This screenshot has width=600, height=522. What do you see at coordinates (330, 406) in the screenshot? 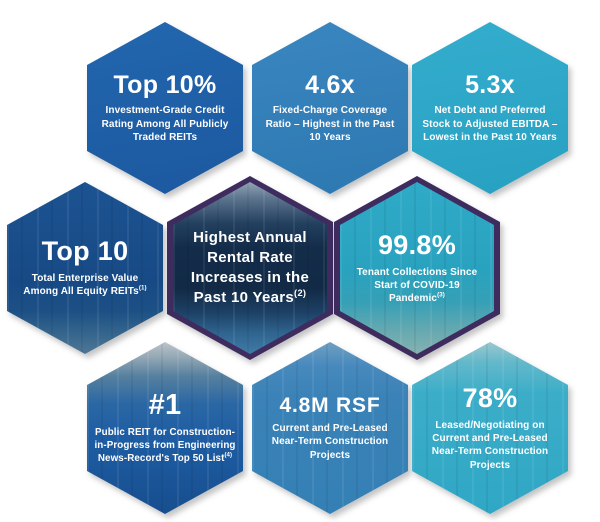
I see `stat-headline: 4.8M RSF` at bounding box center [330, 406].